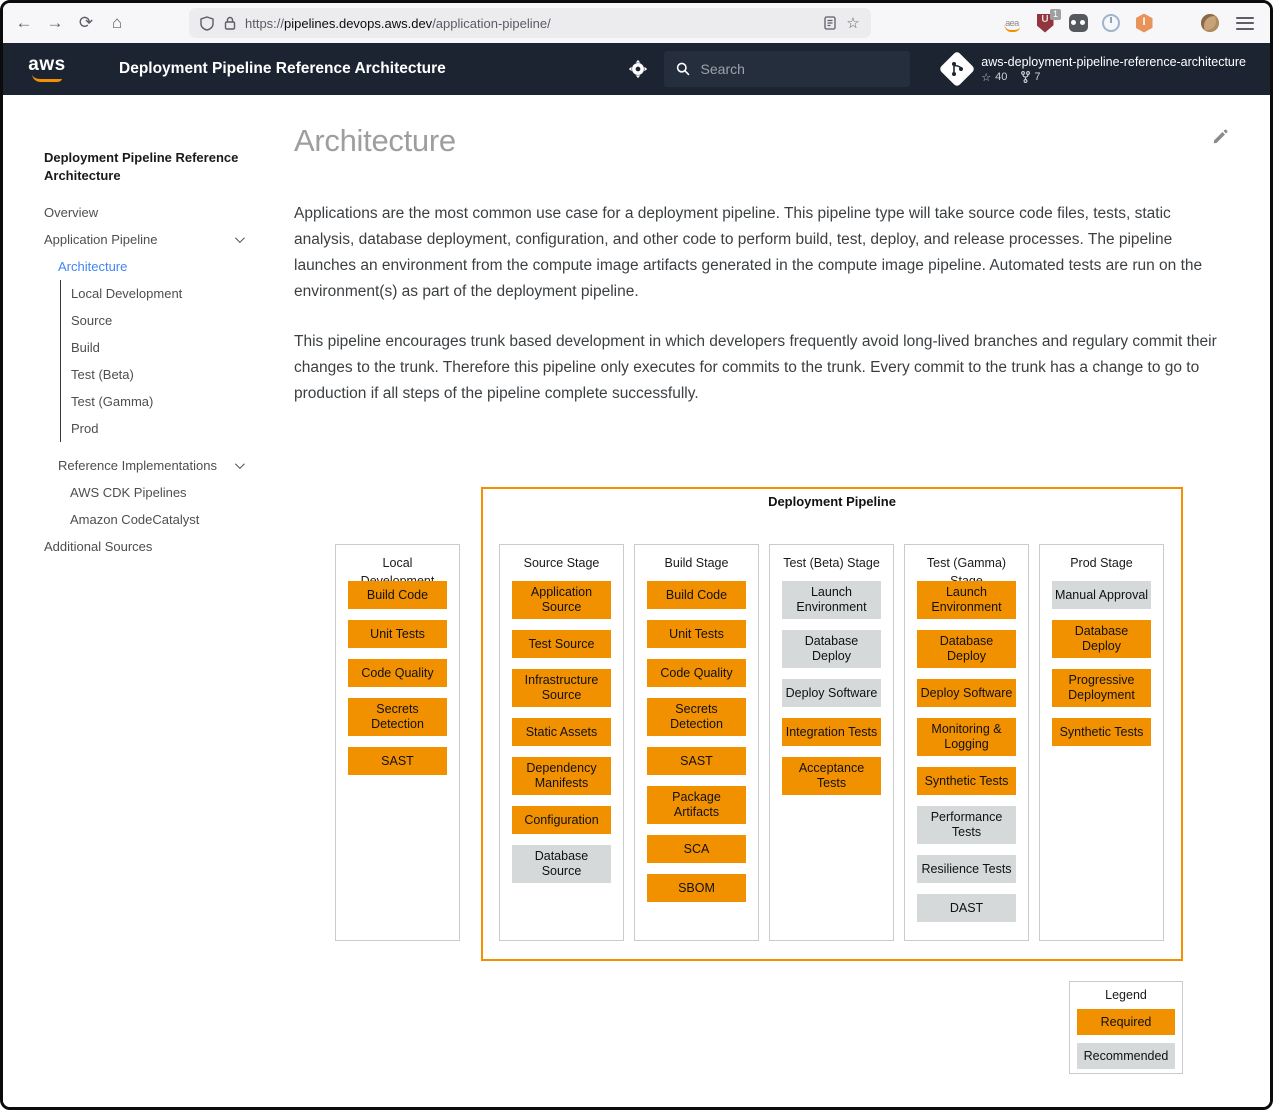 Image resolution: width=1273 pixels, height=1110 pixels. Describe the element at coordinates (561, 820) in the screenshot. I see `diagram-block-configuration: Configuration` at that location.